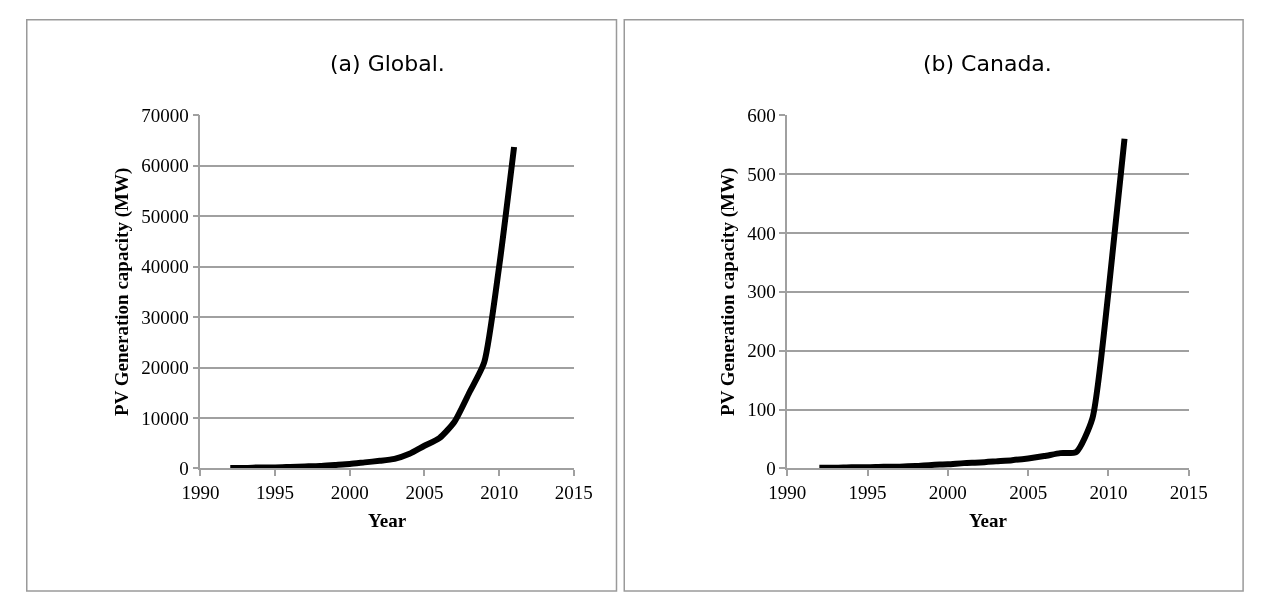  I want to click on y-tick-label: 300, so click(761, 292).